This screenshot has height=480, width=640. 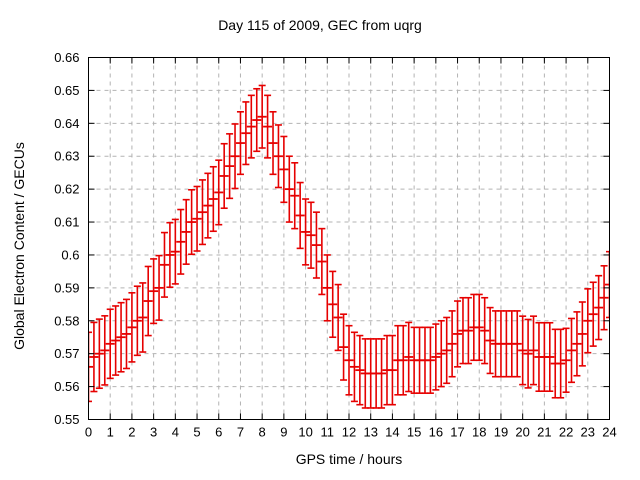 What do you see at coordinates (479, 432) in the screenshot?
I see `x-tick-label: 18` at bounding box center [479, 432].